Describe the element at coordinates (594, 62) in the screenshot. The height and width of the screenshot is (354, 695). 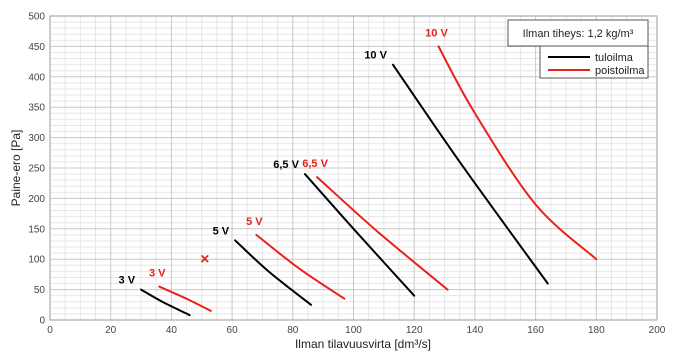
I see `legend-entries-box` at that location.